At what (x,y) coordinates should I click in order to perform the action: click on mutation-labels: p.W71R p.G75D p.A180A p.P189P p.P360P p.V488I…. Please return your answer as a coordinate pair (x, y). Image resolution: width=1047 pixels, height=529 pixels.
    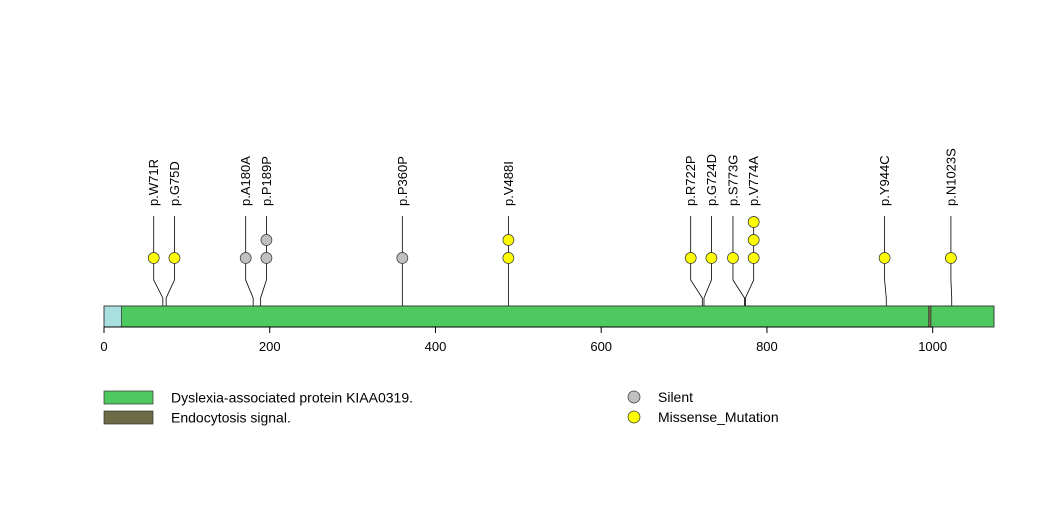
    Looking at the image, I should click on (552, 177).